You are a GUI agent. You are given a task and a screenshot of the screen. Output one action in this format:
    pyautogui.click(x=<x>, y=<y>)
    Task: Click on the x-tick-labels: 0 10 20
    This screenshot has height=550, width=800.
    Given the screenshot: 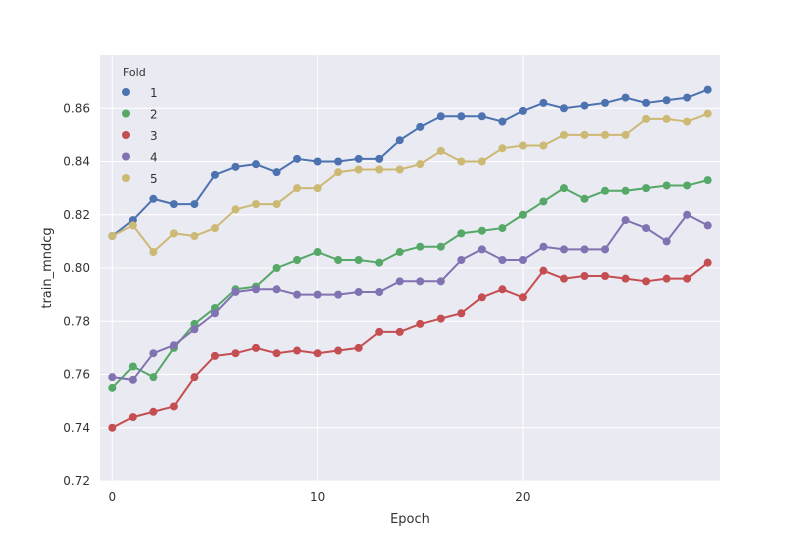 What is the action you would take?
    pyautogui.click(x=319, y=497)
    